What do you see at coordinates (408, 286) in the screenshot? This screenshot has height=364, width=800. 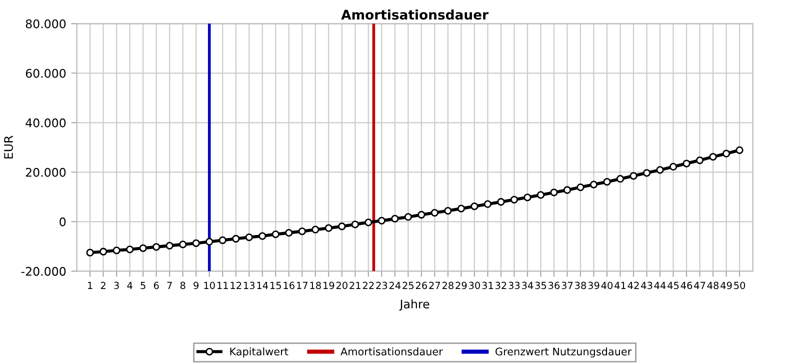 I see `x-tick-label: 25` at bounding box center [408, 286].